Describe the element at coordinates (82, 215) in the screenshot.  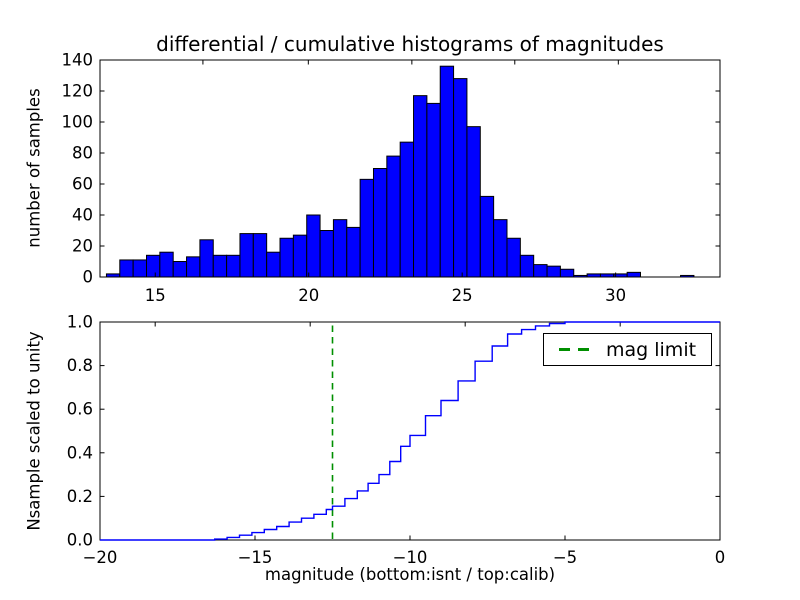
I see `y-tick-label: 40` at that location.